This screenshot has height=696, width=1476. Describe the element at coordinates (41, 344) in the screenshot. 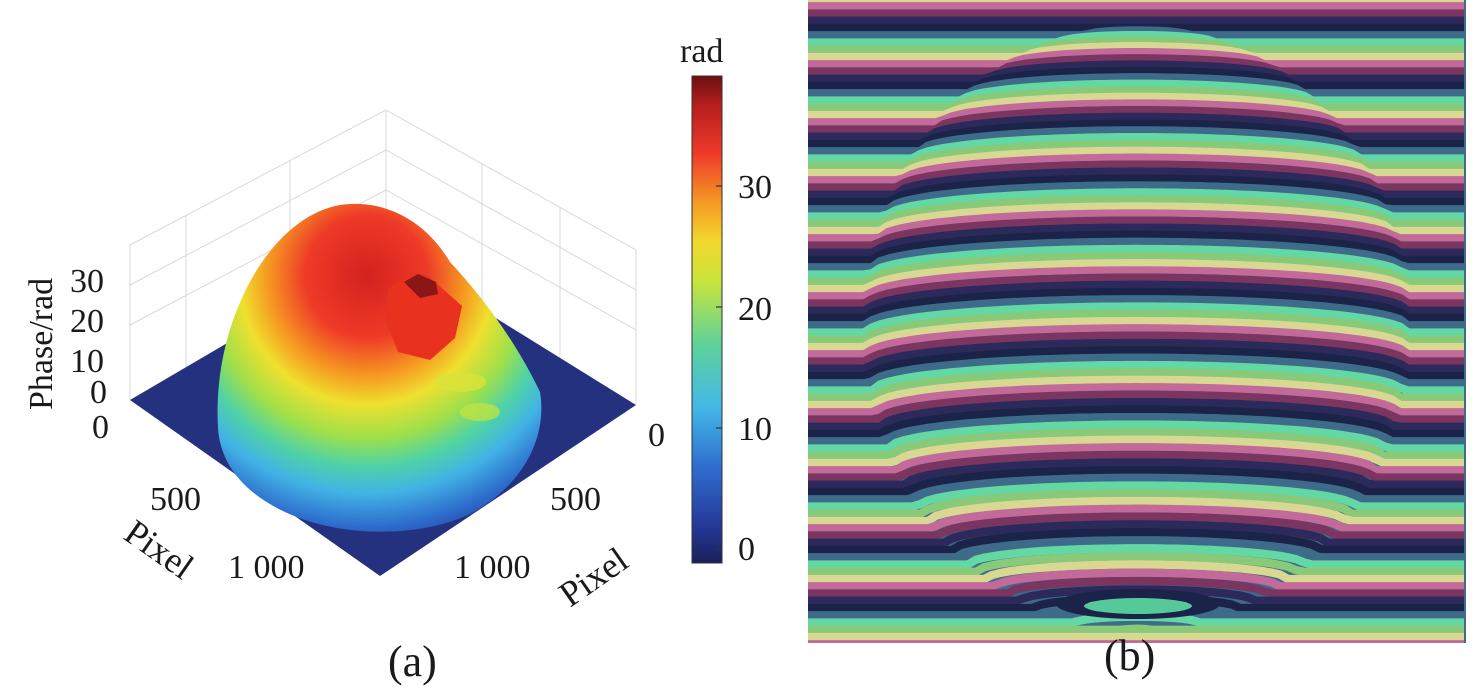

I see `z-axis-label: Phase/rad` at that location.